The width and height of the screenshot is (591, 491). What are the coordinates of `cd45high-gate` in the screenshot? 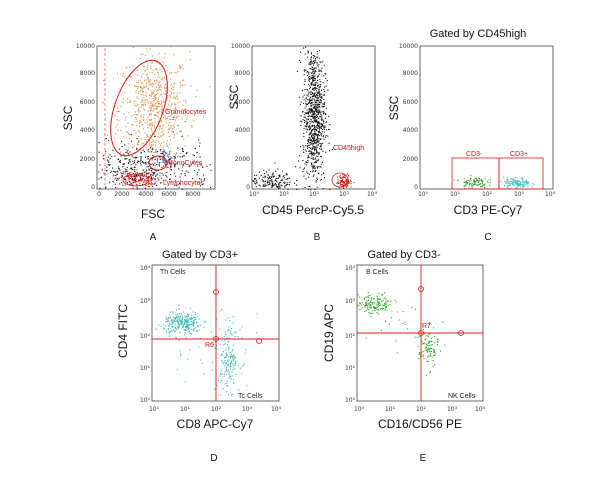 It's located at (340, 180).